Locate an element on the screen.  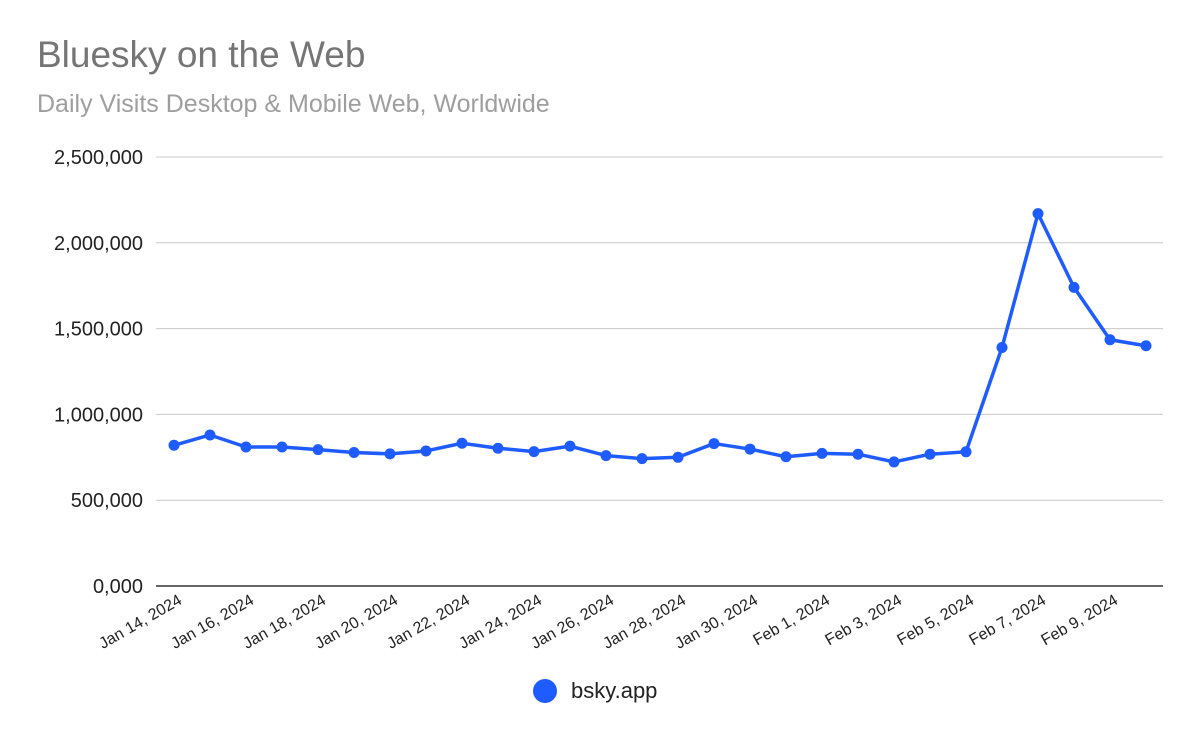
x-tick-label: Feb 3, 2024 is located at coordinates (864, 620).